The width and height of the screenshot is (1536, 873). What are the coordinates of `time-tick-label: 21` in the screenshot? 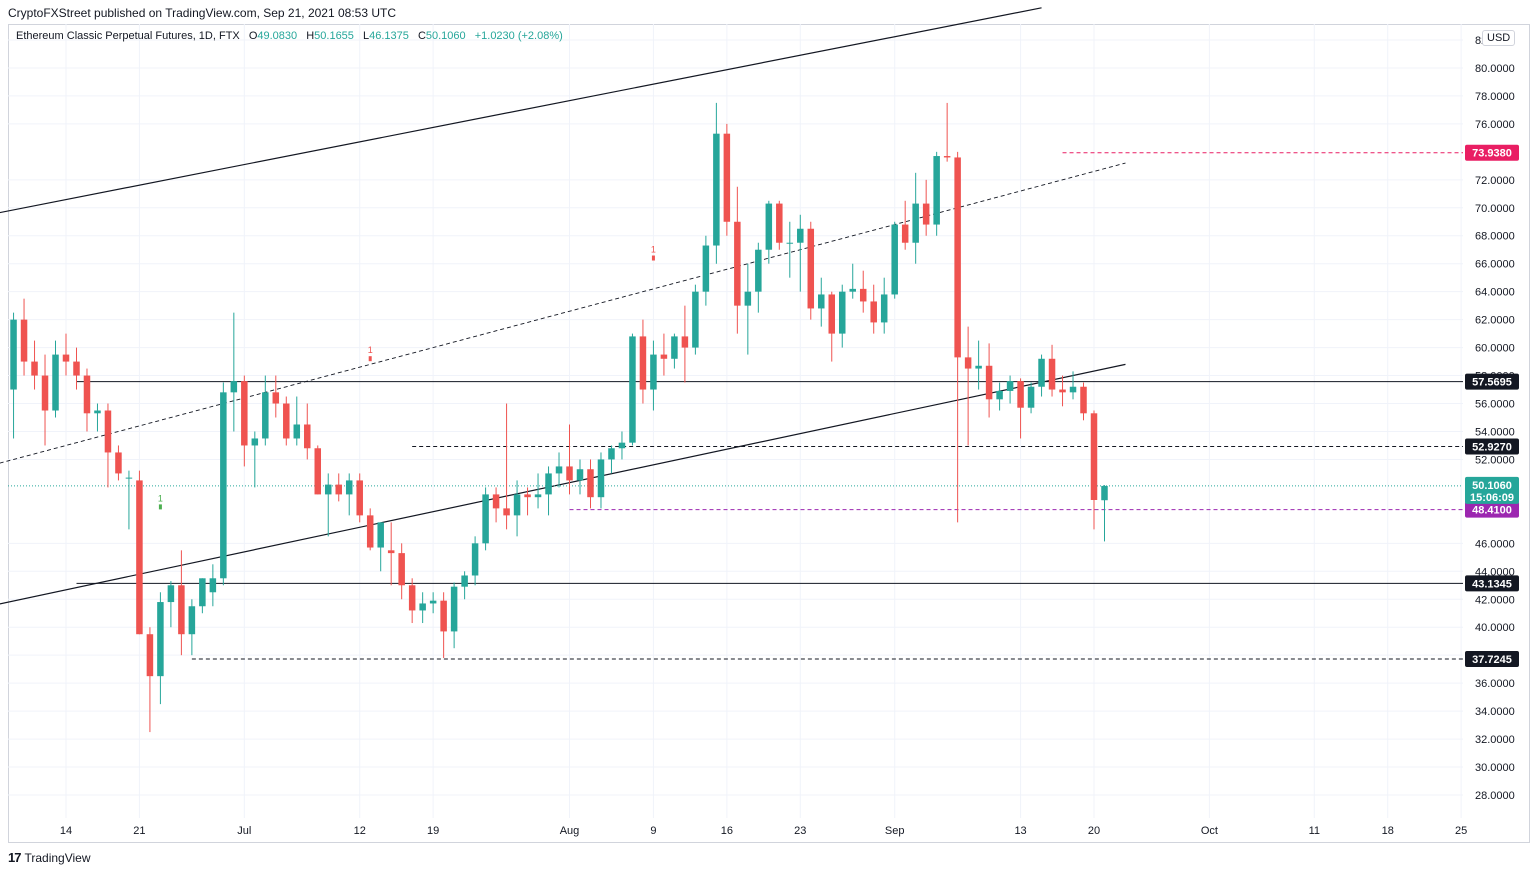 It's located at (139, 831).